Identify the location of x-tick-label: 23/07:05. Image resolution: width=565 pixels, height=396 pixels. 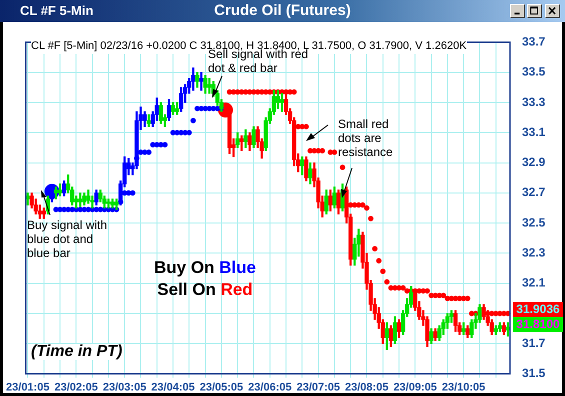
(318, 387).